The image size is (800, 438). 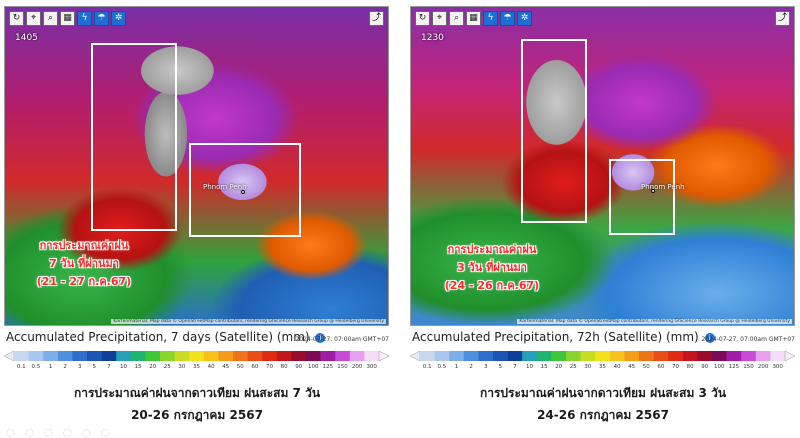 I want to click on legend-arrow-low, so click(x=415, y=356).